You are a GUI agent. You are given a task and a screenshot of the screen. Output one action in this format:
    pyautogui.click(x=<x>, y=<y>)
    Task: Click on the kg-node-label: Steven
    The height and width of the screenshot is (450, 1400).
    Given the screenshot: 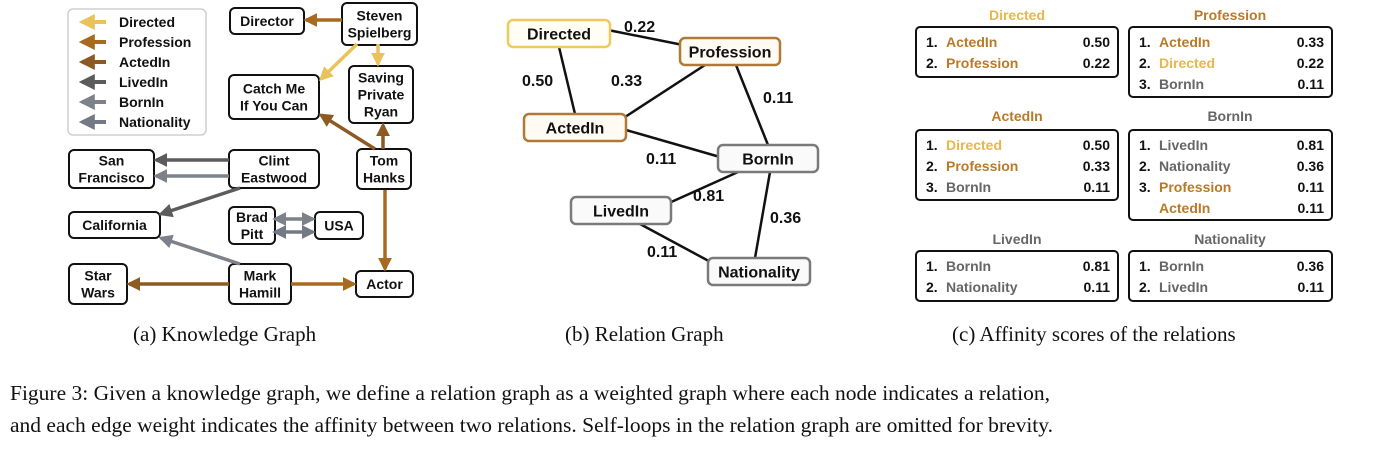 What is the action you would take?
    pyautogui.click(x=380, y=16)
    